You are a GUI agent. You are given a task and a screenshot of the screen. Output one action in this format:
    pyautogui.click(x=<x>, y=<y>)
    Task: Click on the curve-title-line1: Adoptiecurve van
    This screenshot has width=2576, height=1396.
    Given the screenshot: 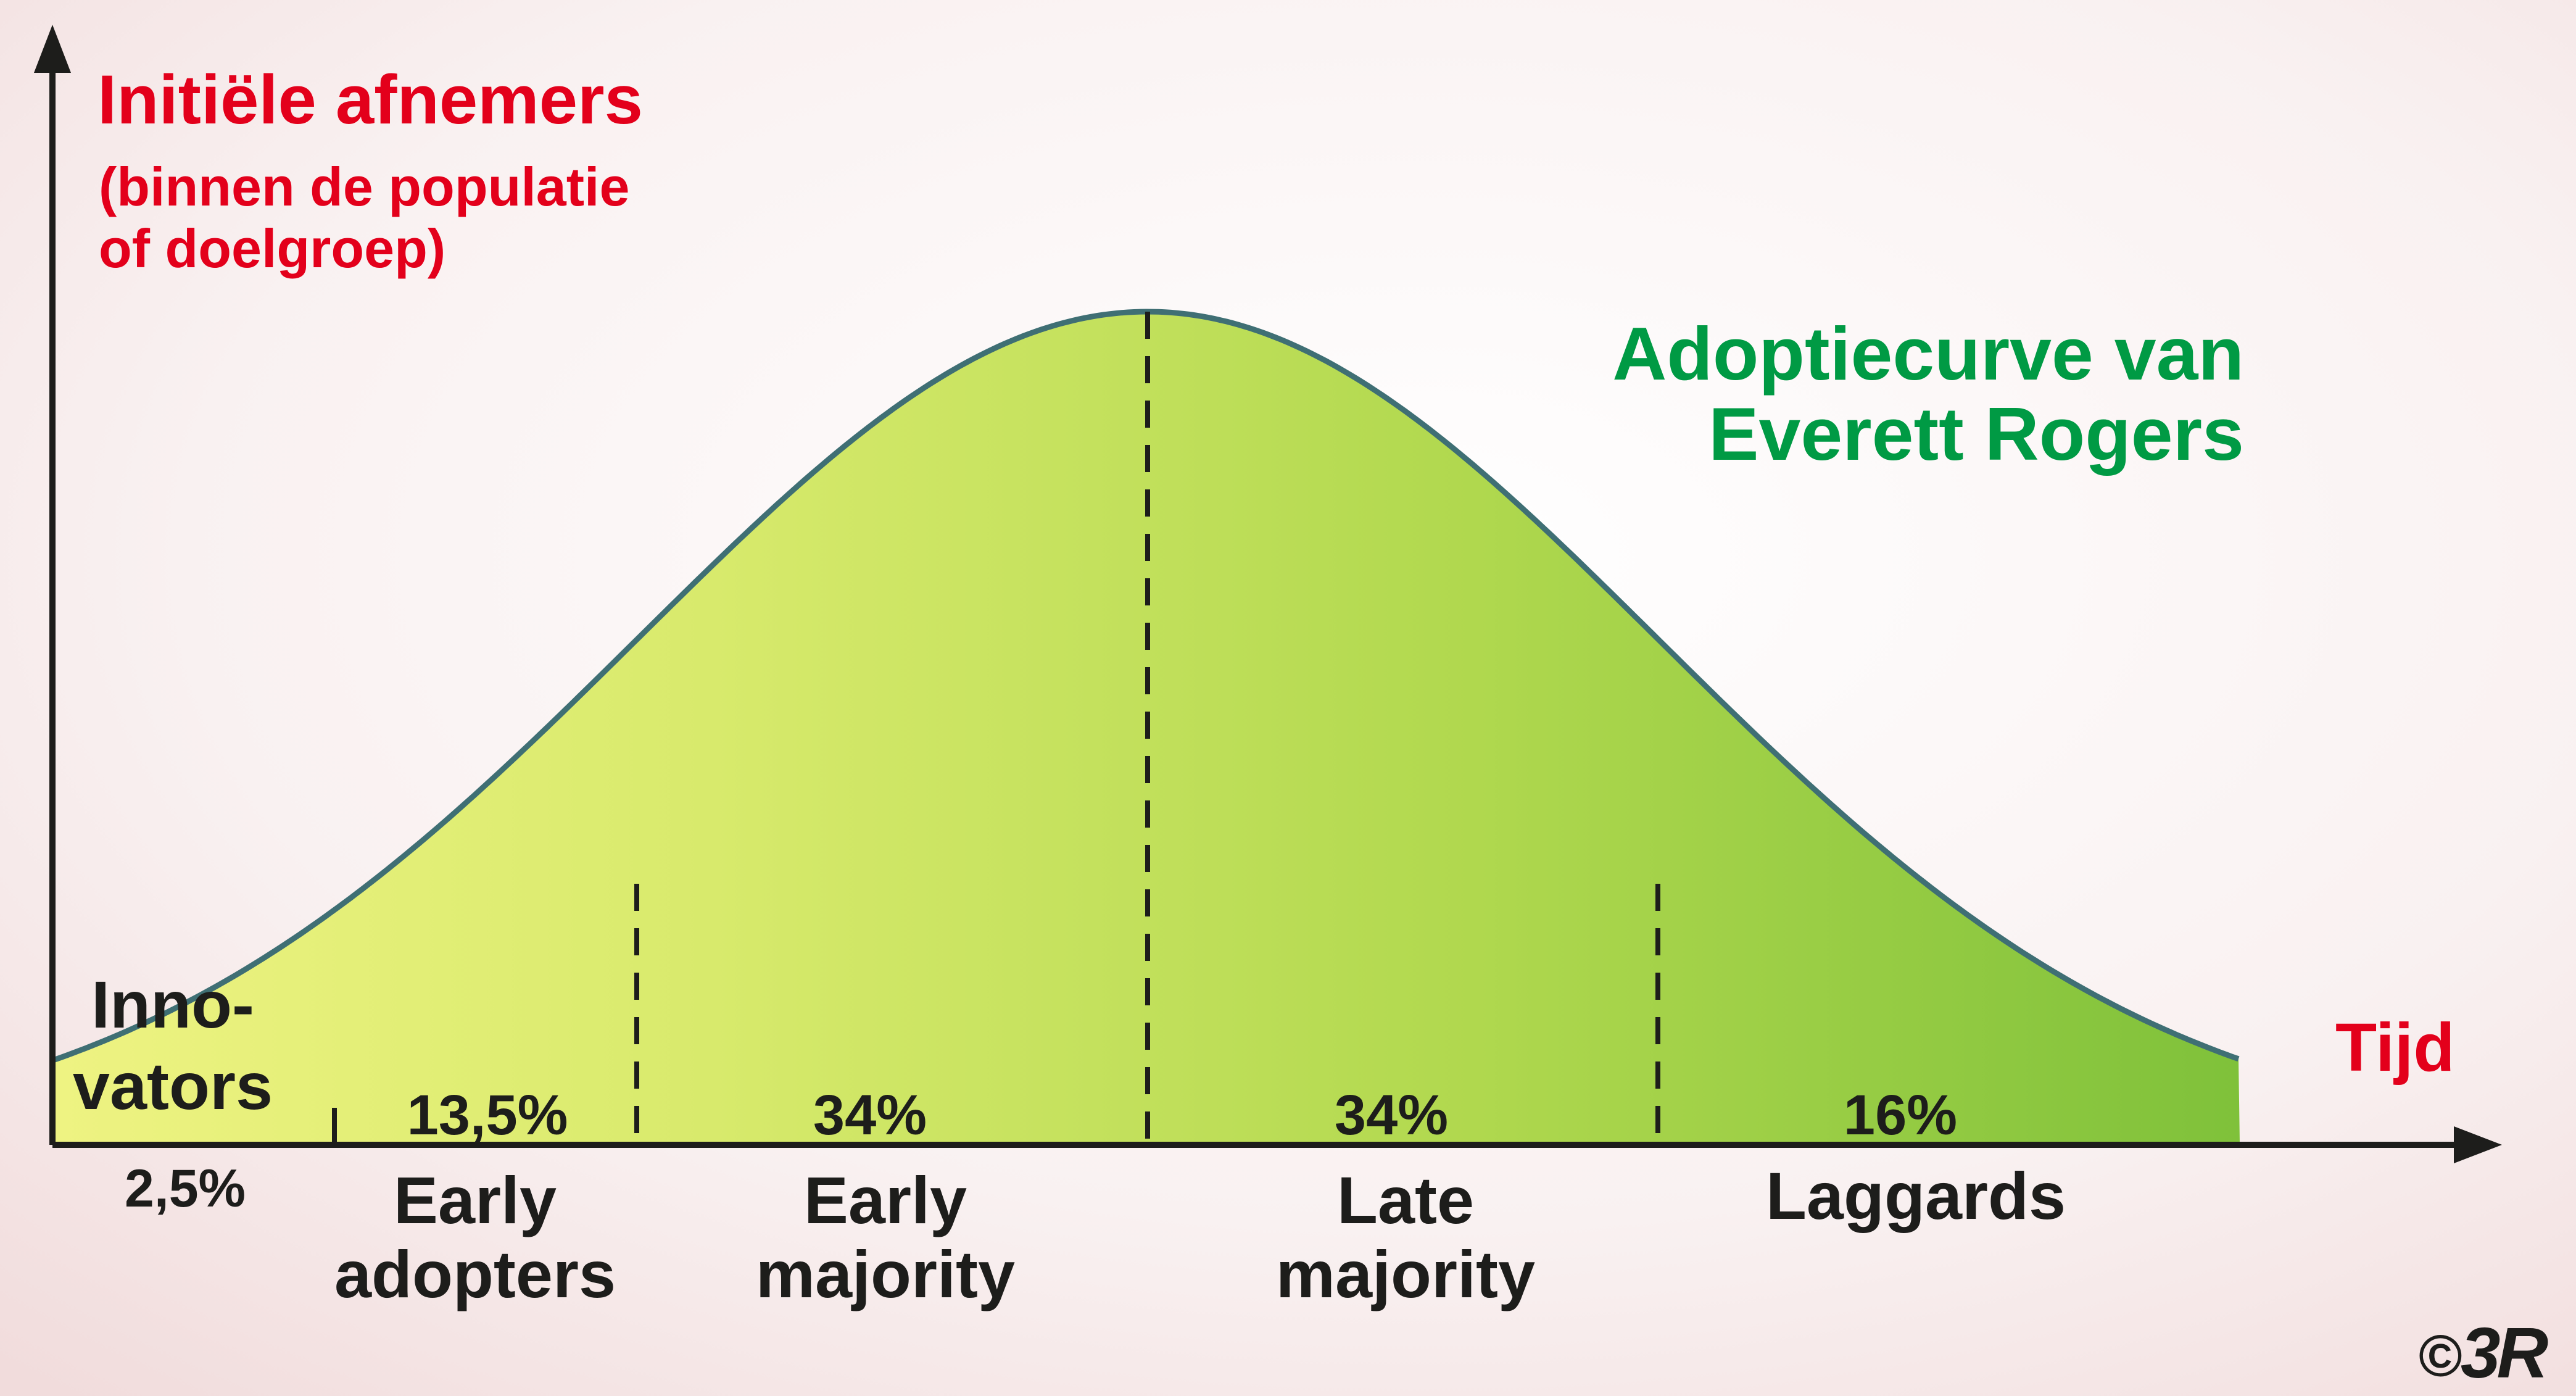 What is the action you would take?
    pyautogui.click(x=1928, y=354)
    